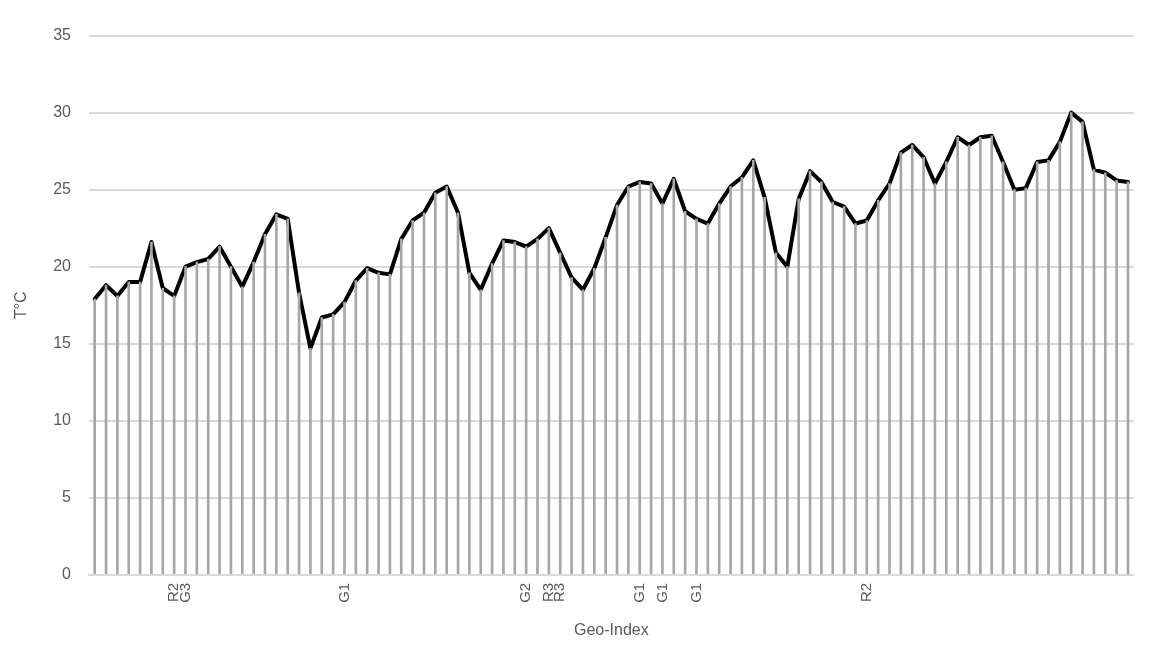 This screenshot has width=1162, height=652. What do you see at coordinates (62, 343) in the screenshot?
I see `y-tick-label: 15` at bounding box center [62, 343].